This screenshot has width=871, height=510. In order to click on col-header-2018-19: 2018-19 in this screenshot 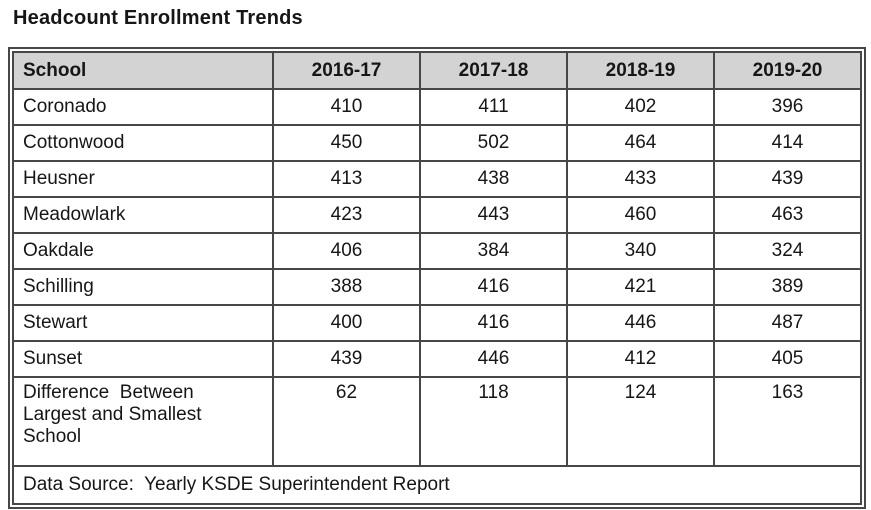, I will do `click(640, 70)`.